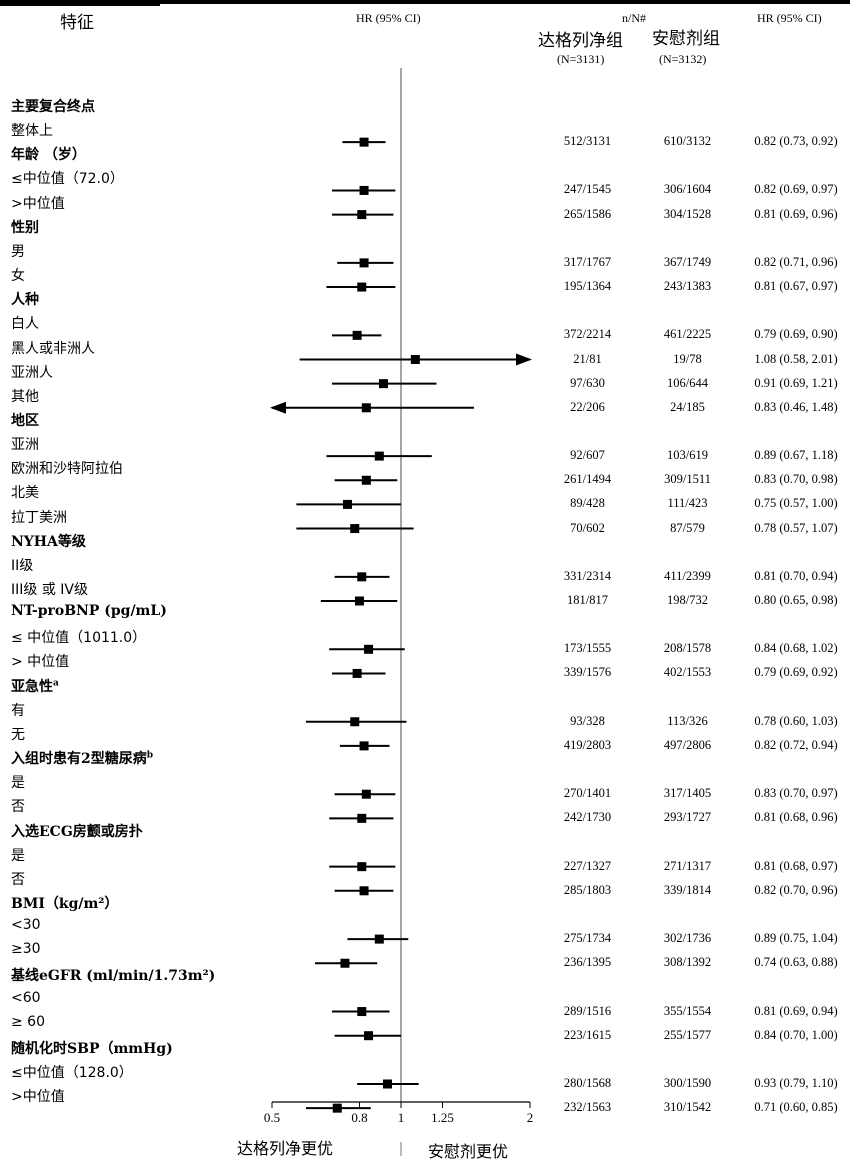 Image resolution: width=850 pixels, height=1172 pixels. I want to click on placebo-events: 304/1528, so click(687, 213).